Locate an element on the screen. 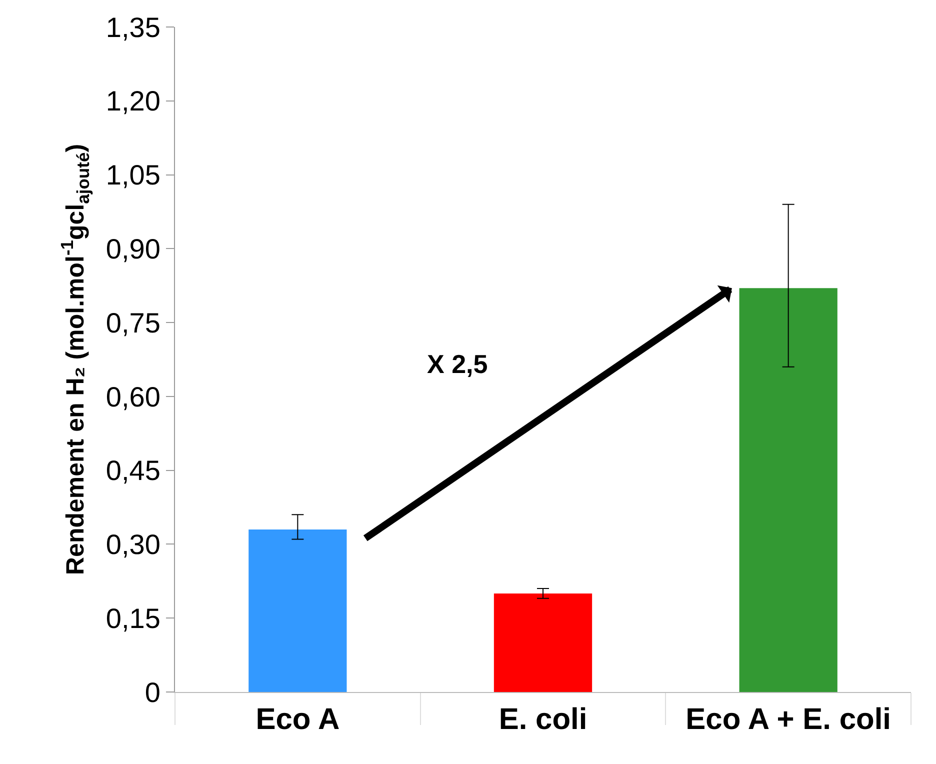 This screenshot has width=936, height=764. y-tick-label: 1,35 is located at coordinates (133, 27).